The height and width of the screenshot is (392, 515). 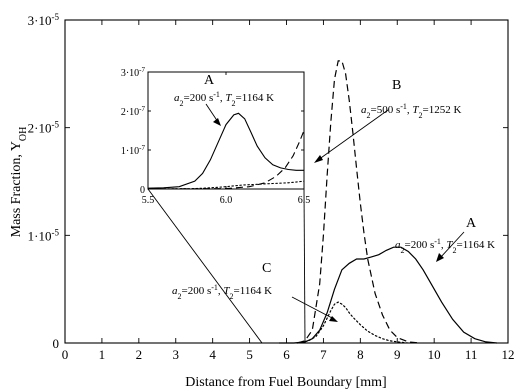 I want to click on main-series-A-line, so click(x=388, y=295).